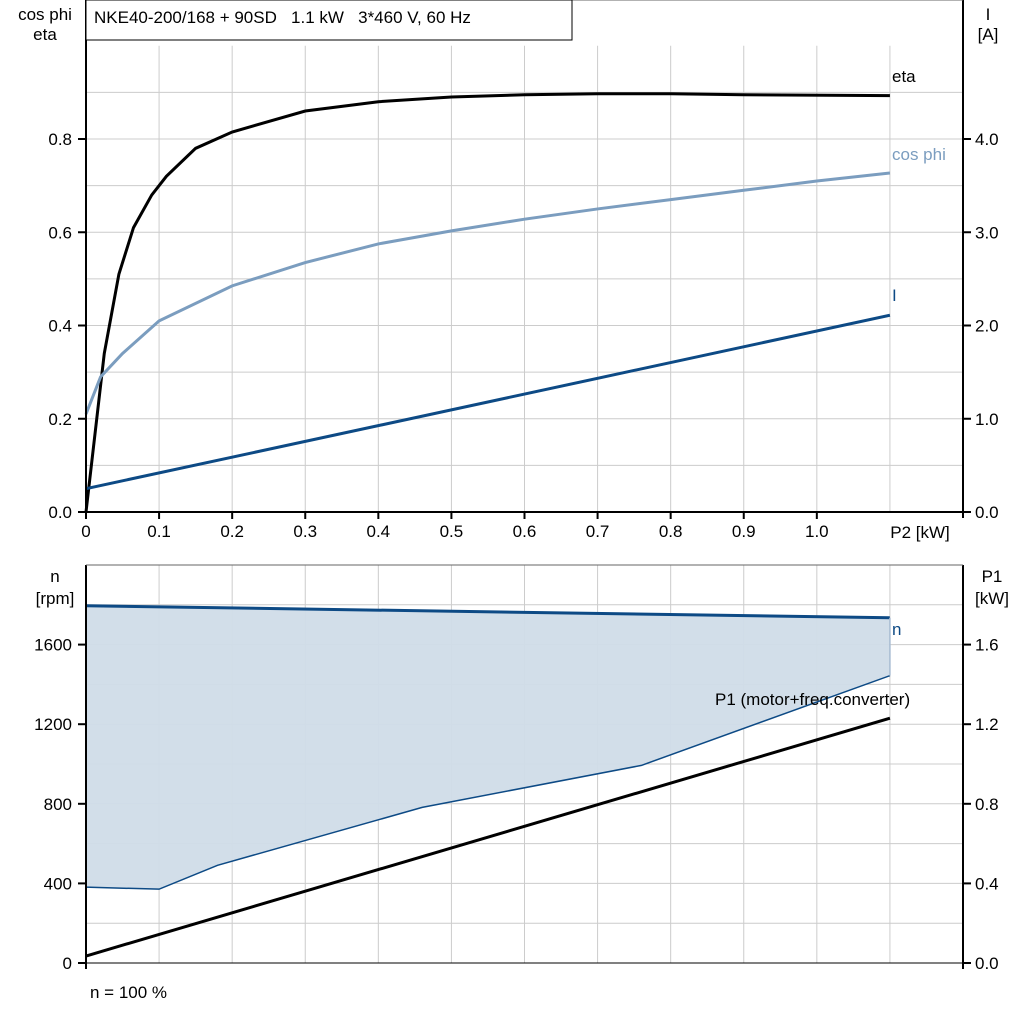 This screenshot has width=1024, height=1024. I want to click on y-label-eta: eta, so click(45, 34).